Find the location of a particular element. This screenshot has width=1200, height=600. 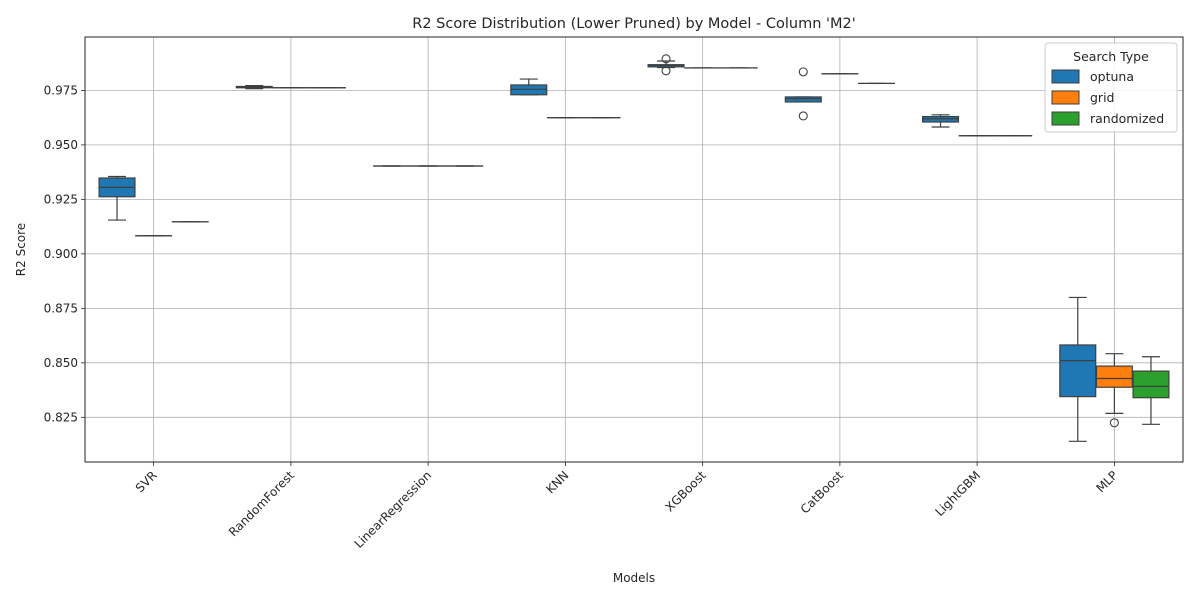

box-optuna-mlp is located at coordinates (1078, 369).